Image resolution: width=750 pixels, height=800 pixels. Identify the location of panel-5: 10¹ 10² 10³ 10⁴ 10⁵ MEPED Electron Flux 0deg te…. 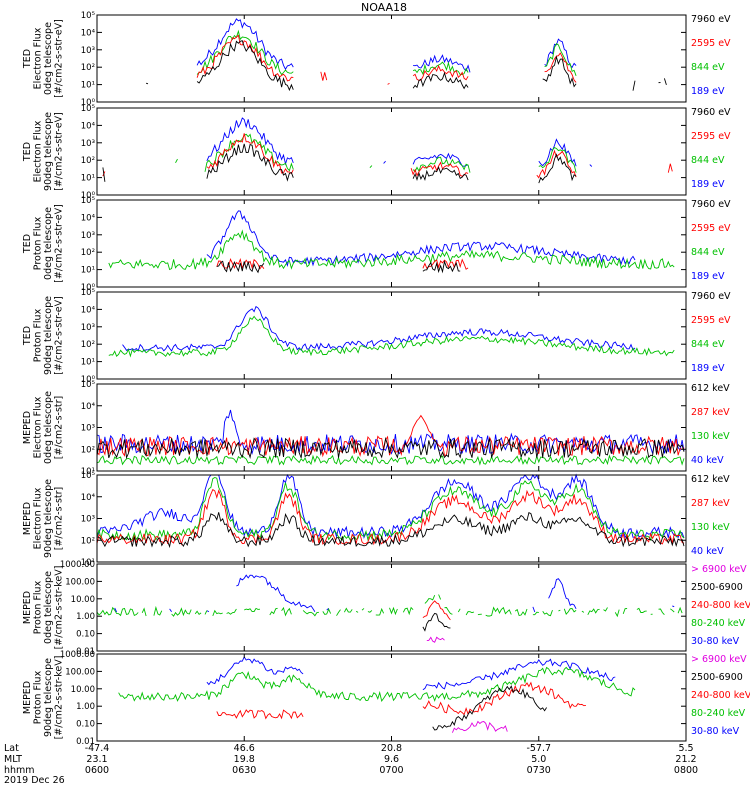
(376, 428).